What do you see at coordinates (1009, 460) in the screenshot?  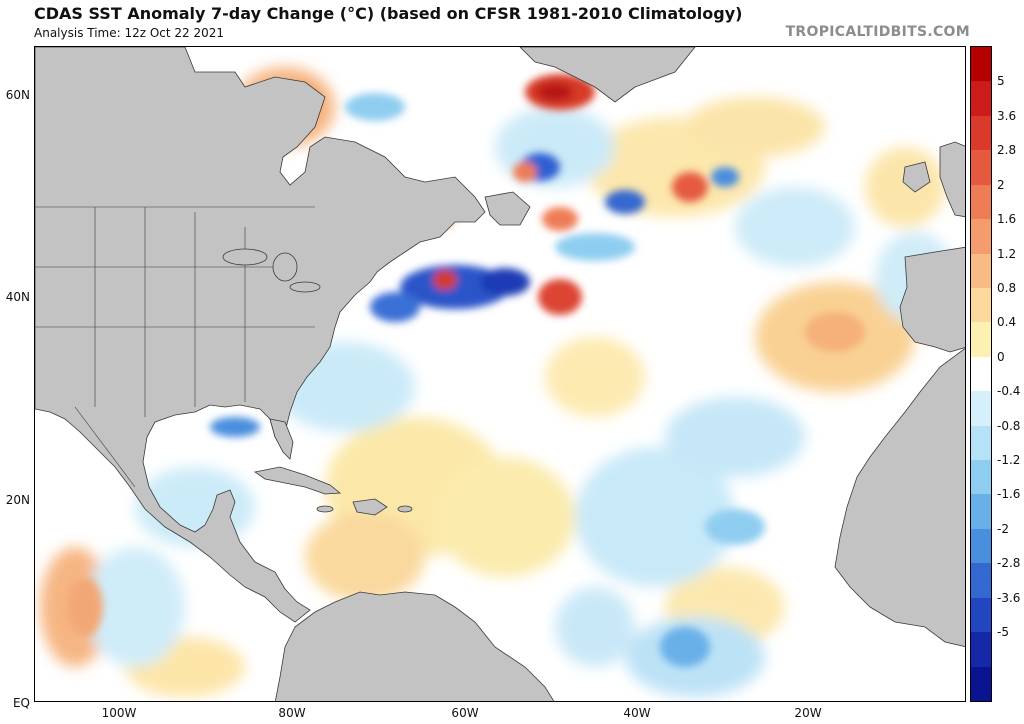 I see `colorbar-tick-label: -1.2` at bounding box center [1009, 460].